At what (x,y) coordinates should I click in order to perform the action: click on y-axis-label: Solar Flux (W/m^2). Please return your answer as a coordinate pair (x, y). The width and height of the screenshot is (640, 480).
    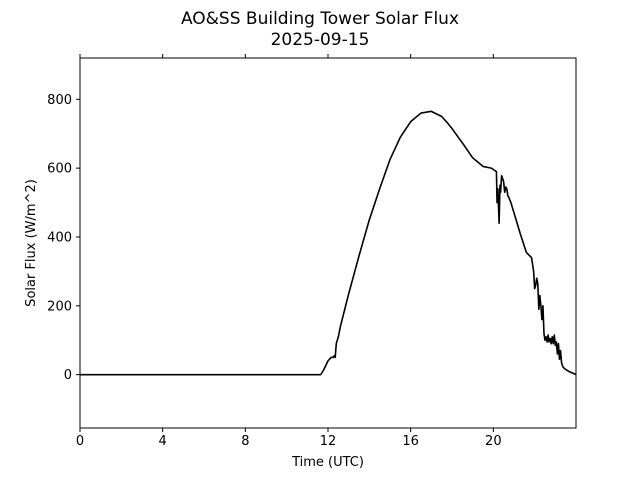
    Looking at the image, I should click on (31, 243).